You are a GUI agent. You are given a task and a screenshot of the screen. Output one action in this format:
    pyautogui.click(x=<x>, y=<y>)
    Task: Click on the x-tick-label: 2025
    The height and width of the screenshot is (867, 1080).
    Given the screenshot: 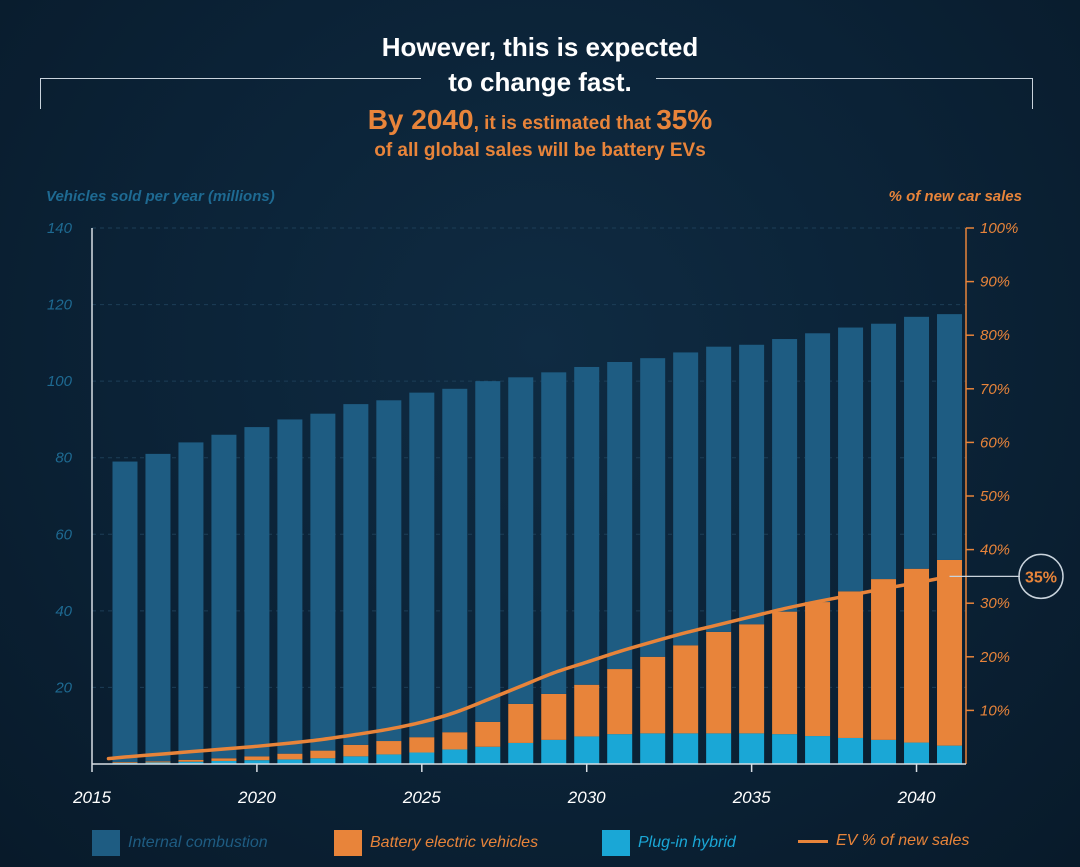 What is the action you would take?
    pyautogui.click(x=421, y=797)
    